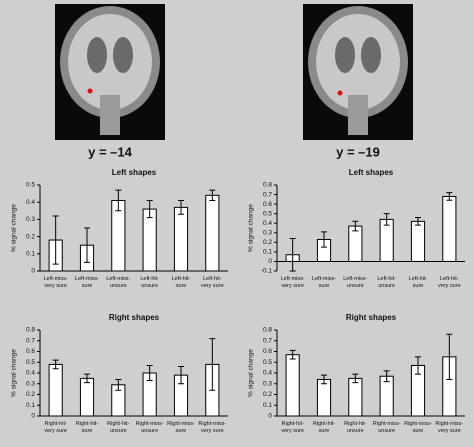 The image size is (474, 447). Describe the element at coordinates (267, 271) in the screenshot. I see `y-tick-label: -0.1` at that location.